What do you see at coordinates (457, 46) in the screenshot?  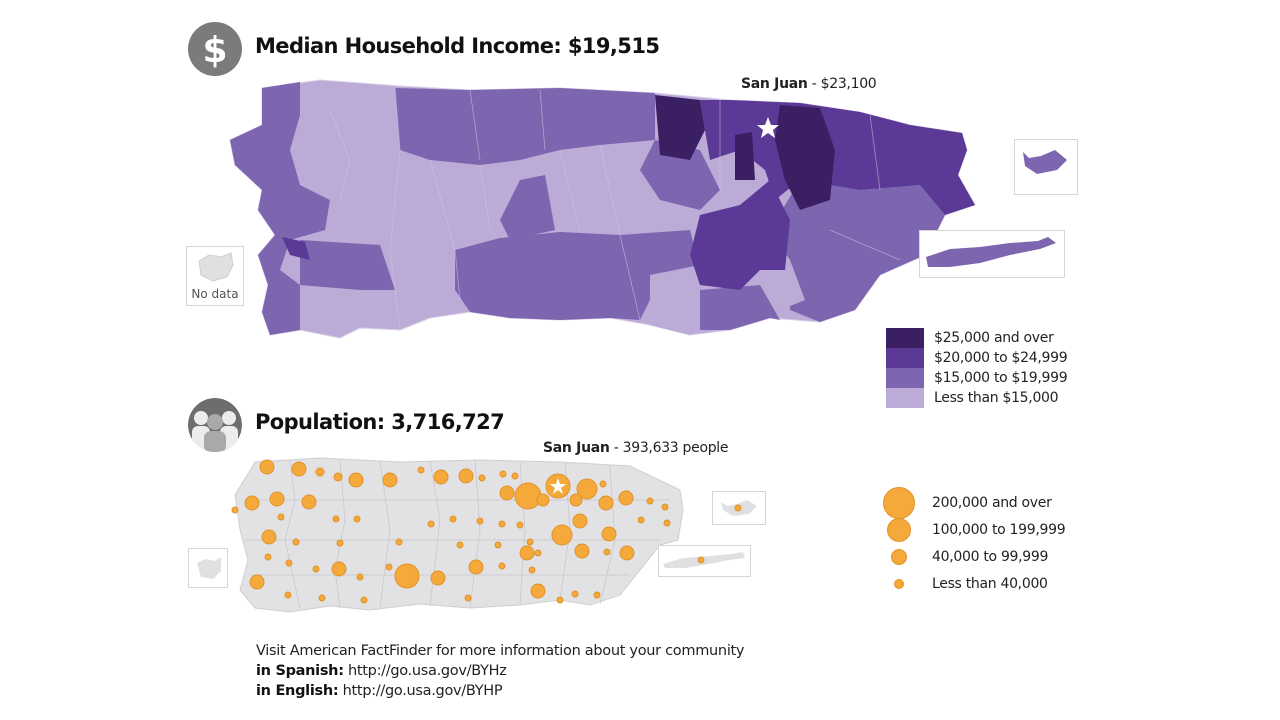 I see `income-title: Median Household Income: $19,515` at bounding box center [457, 46].